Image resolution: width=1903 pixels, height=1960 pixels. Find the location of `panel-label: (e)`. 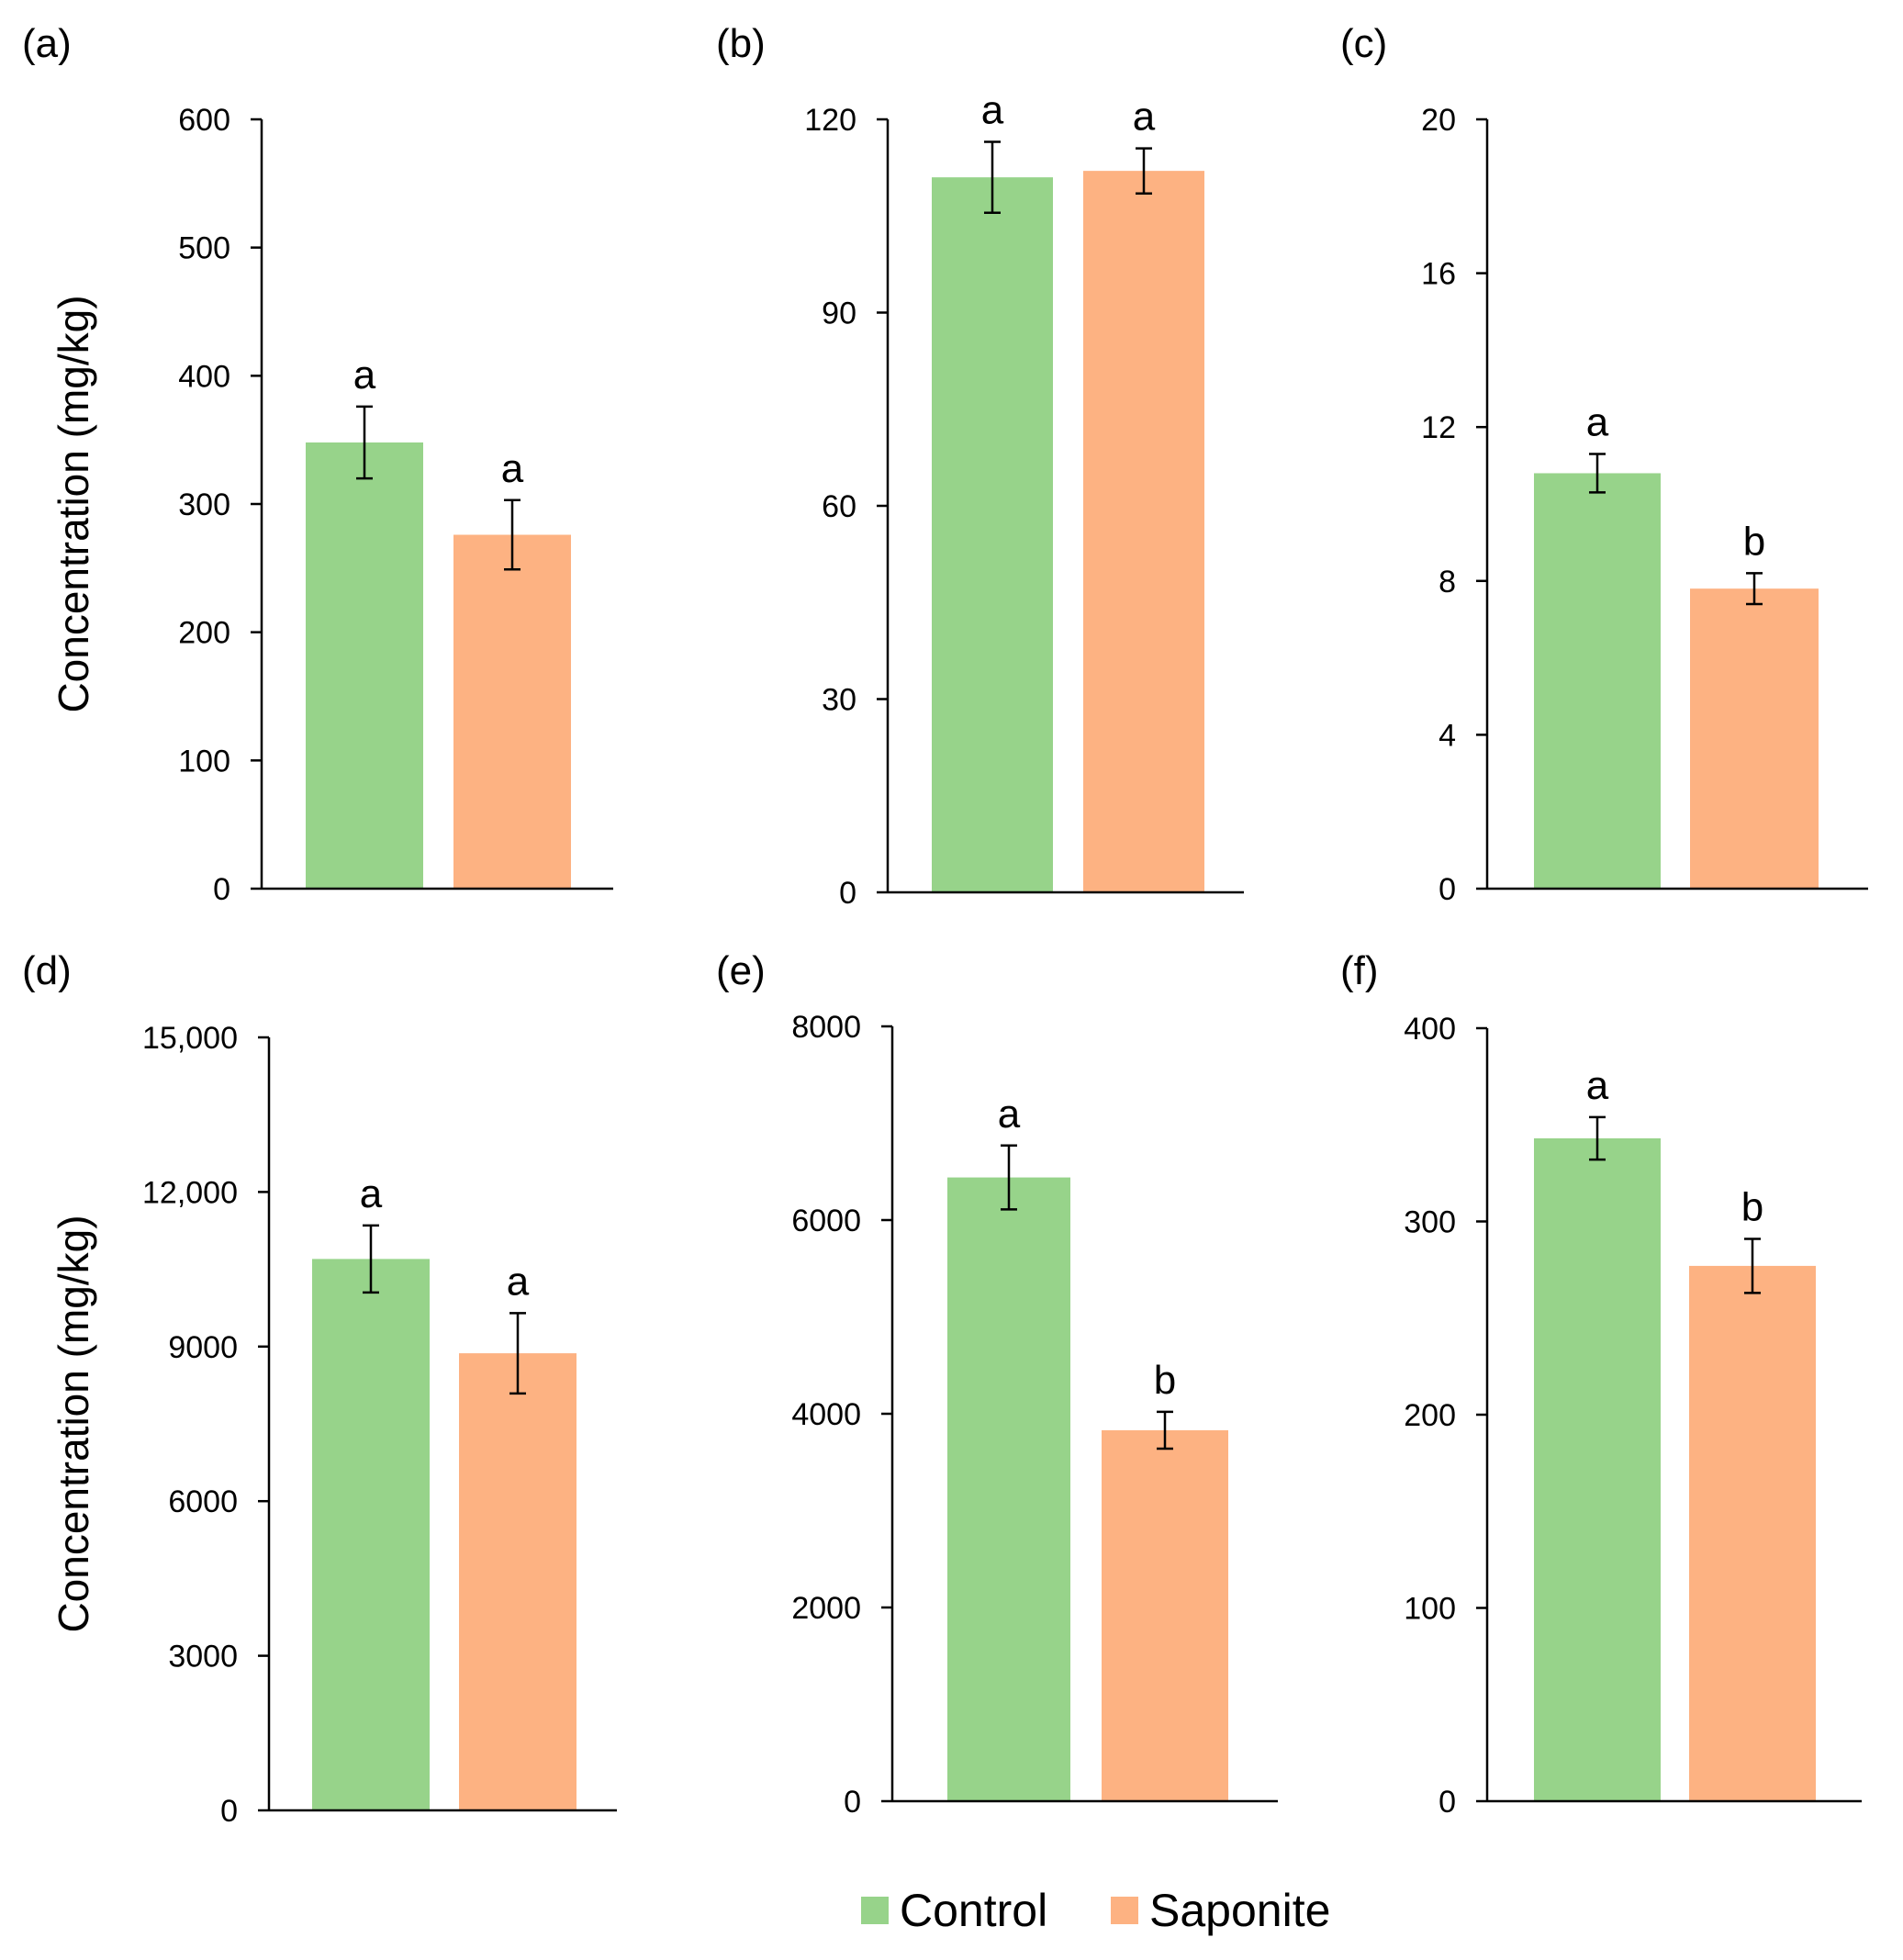

panel-label: (e) is located at coordinates (741, 970).